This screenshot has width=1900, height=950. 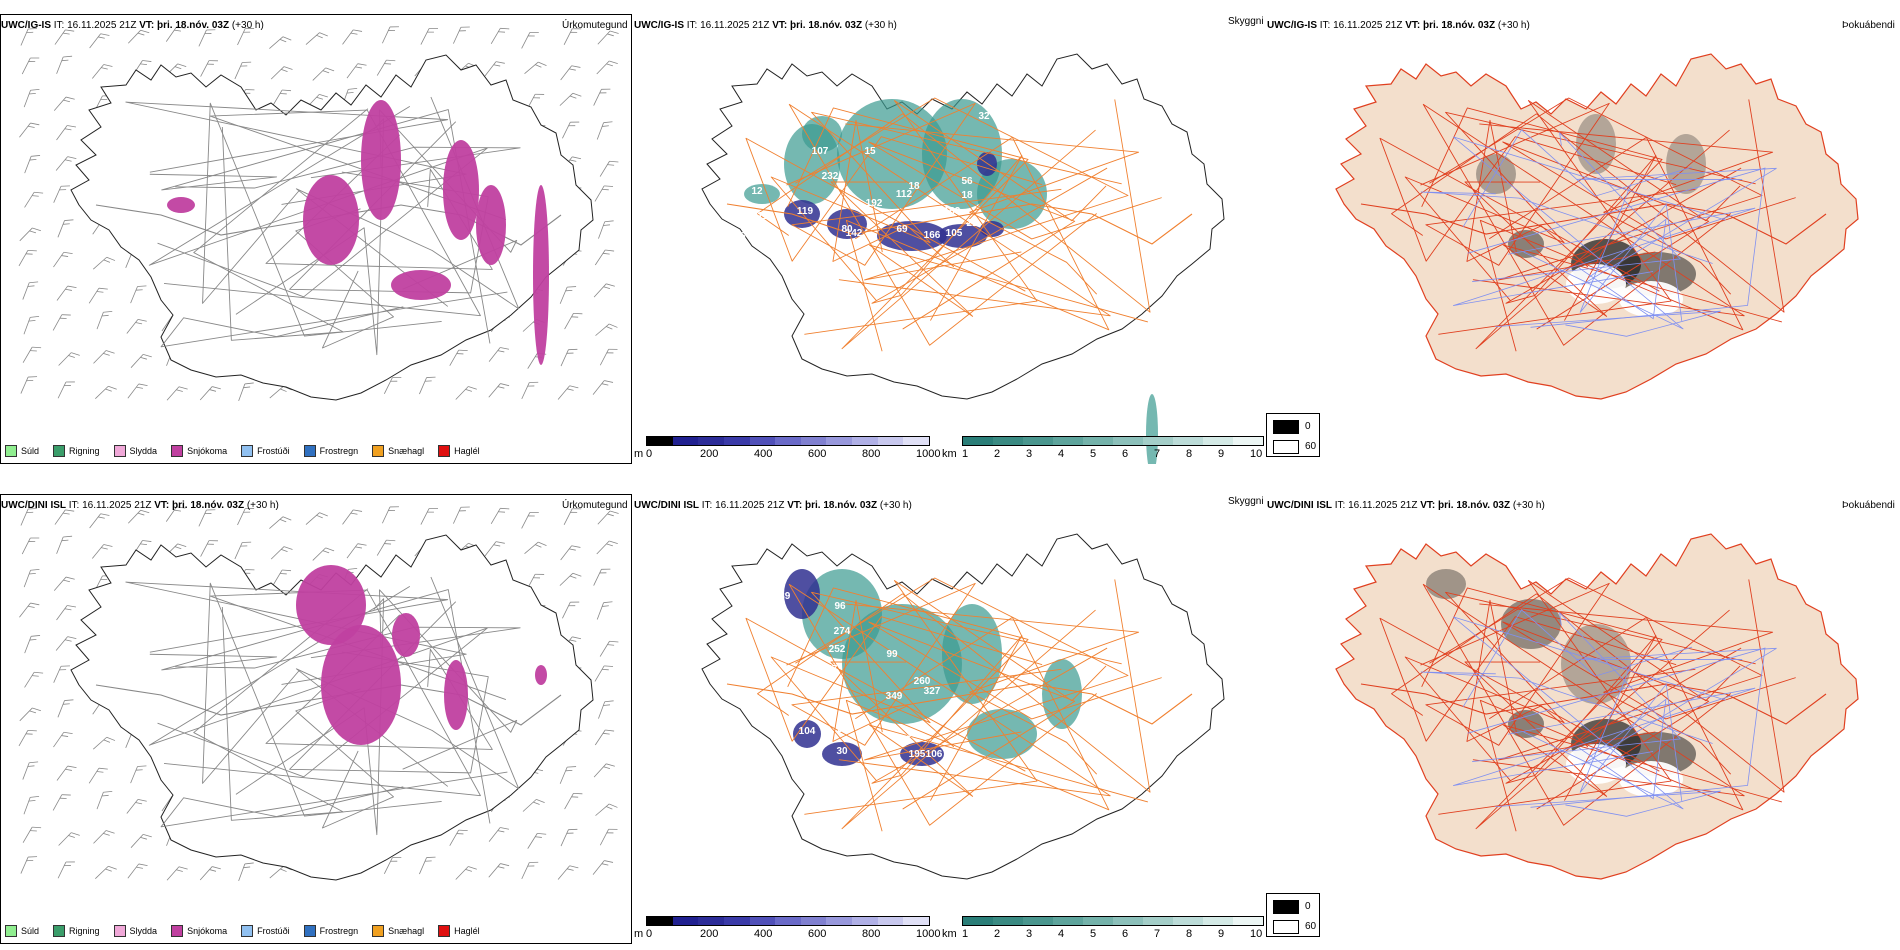 I want to click on ceiling-value-label: 21, so click(x=972, y=223).